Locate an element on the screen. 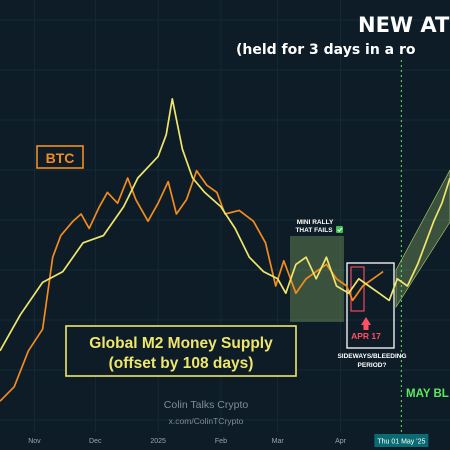  btc-label: BTC is located at coordinates (60, 158).